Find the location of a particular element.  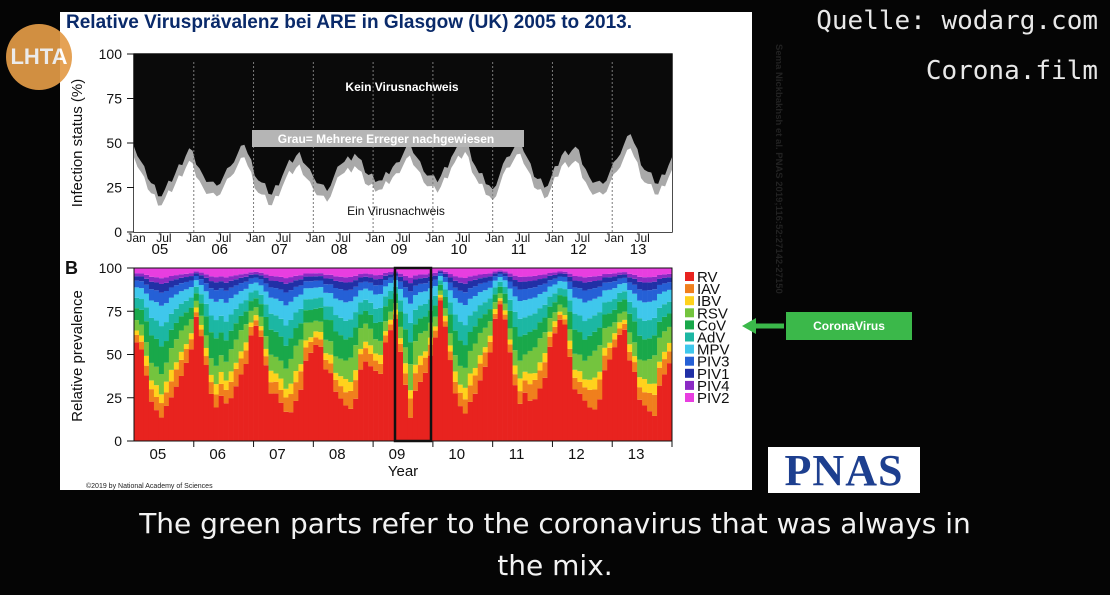

legend-label-rsv: RSV is located at coordinates (712, 313).